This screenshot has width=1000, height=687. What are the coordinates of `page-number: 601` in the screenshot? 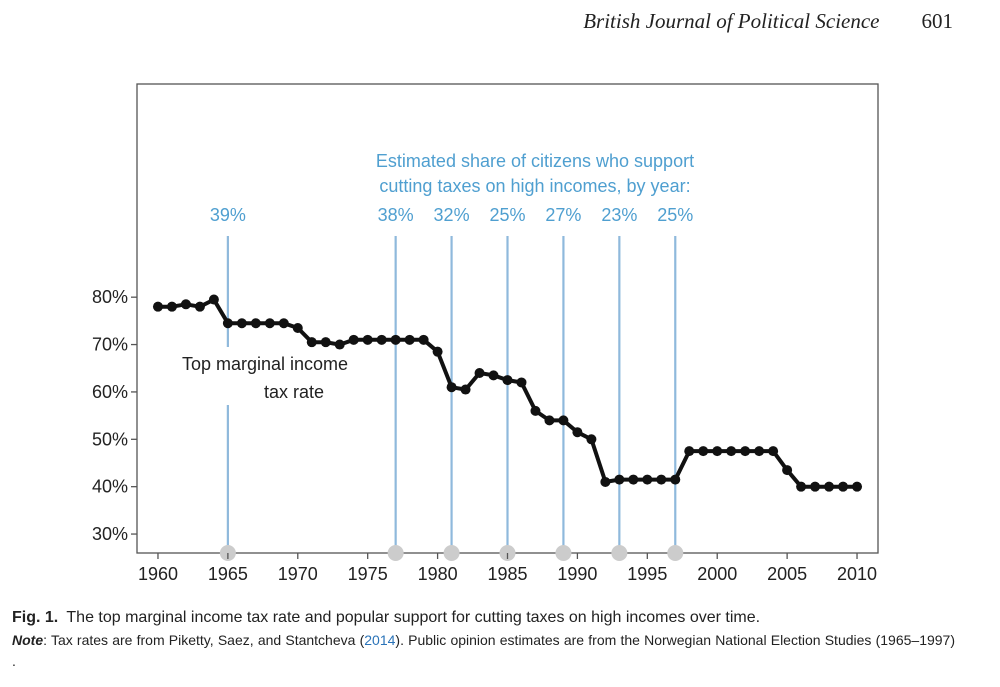 It's located at (937, 21).